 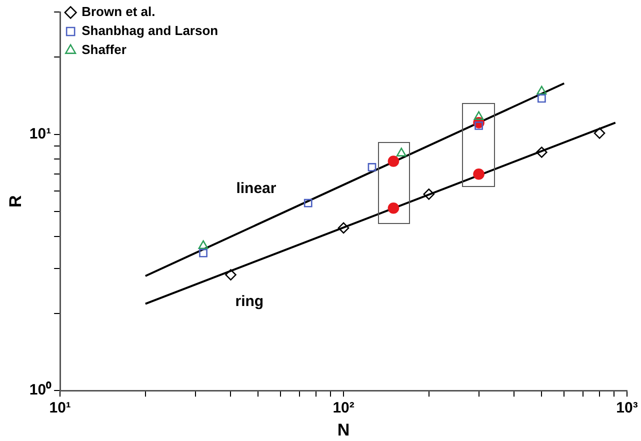 I want to click on x-tick-label: 10¹, so click(x=60, y=408).